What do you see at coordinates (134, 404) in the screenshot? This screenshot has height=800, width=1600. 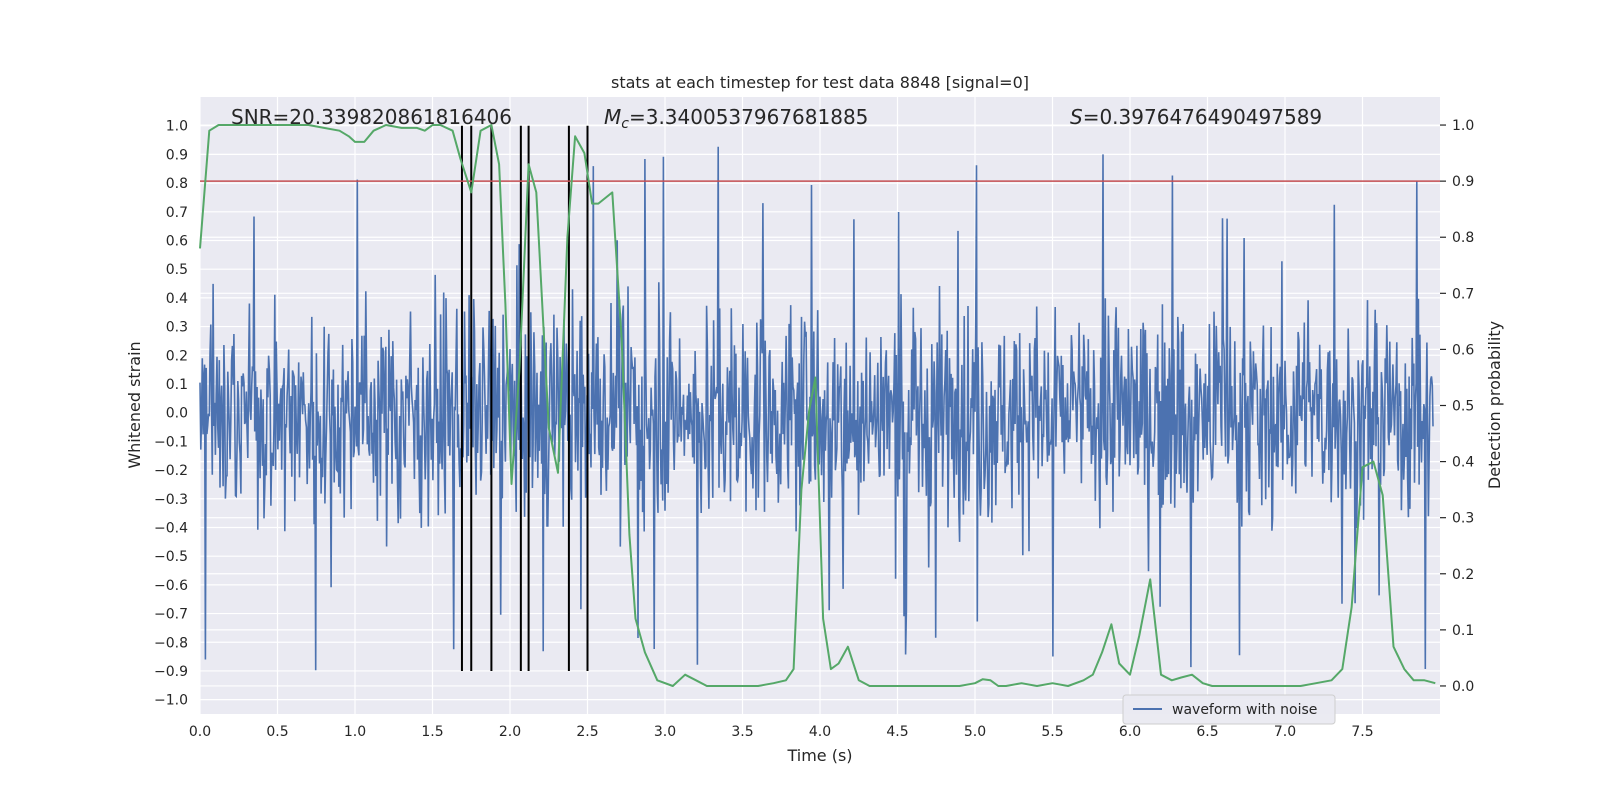 I see `y-axis-label: Whitened strain` at bounding box center [134, 404].